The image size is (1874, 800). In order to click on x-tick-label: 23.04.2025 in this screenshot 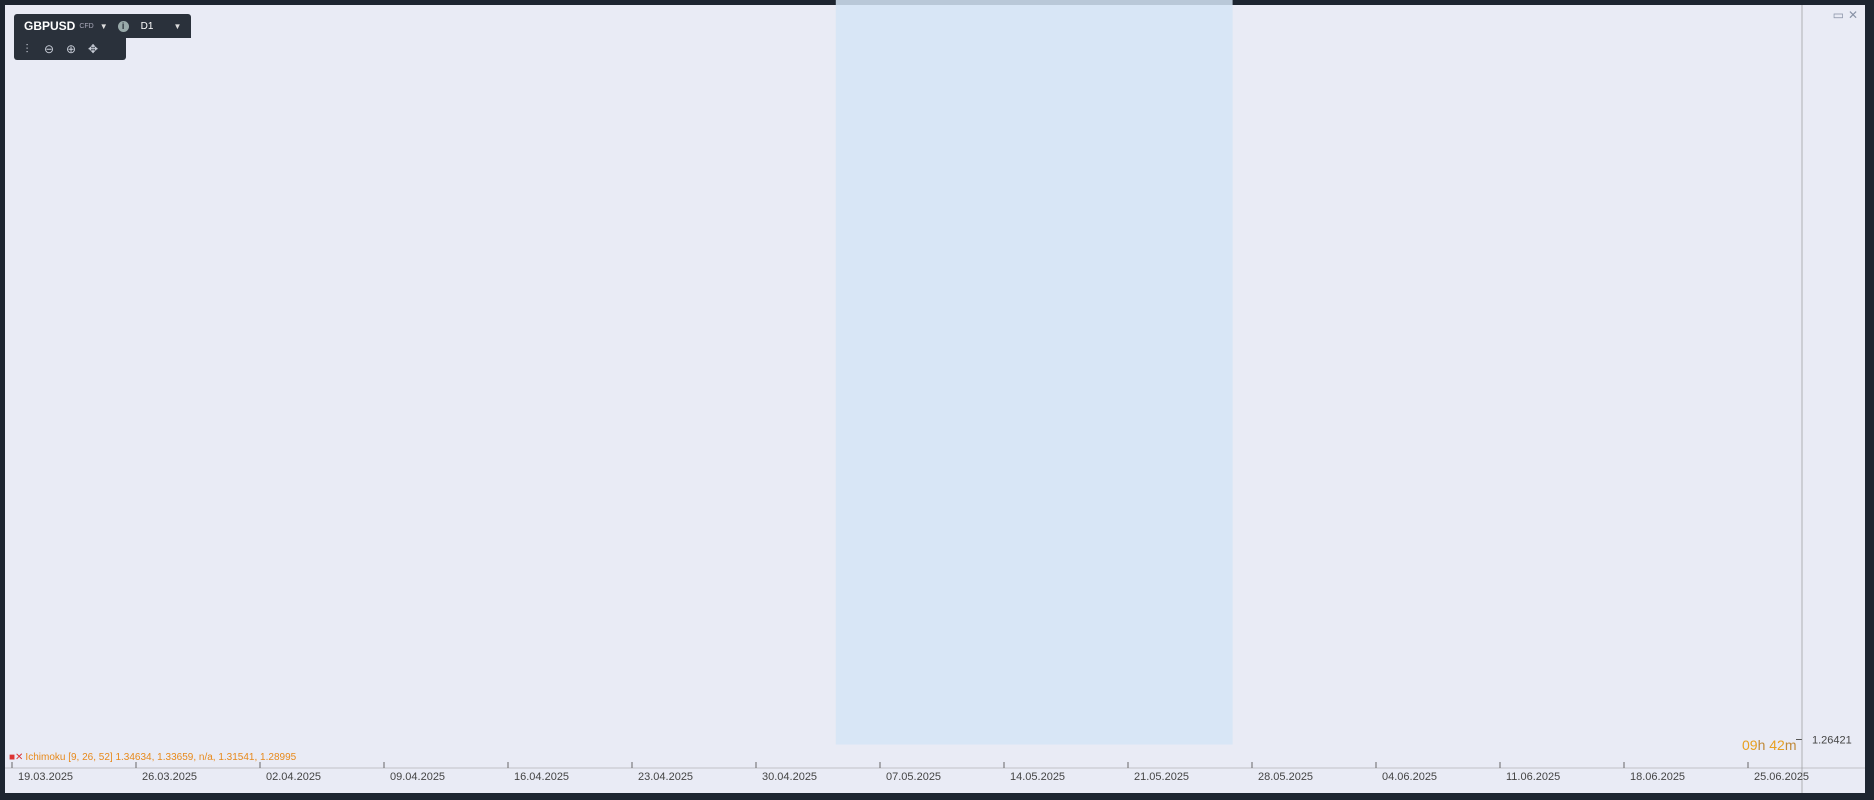, I will do `click(665, 777)`.